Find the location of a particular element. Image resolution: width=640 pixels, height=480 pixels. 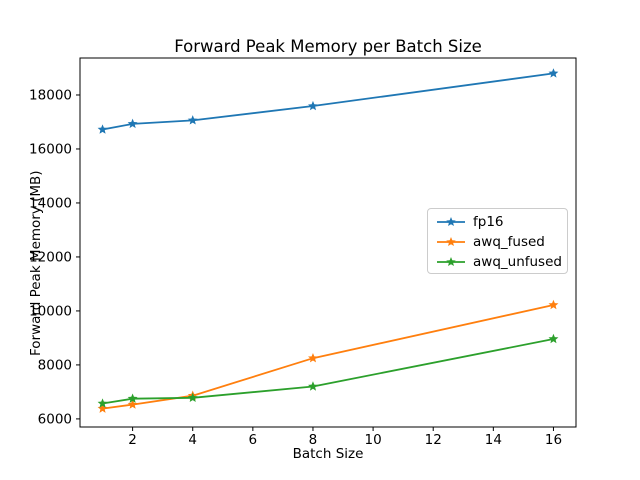

y-tick-label: 6000 is located at coordinates (55, 419).